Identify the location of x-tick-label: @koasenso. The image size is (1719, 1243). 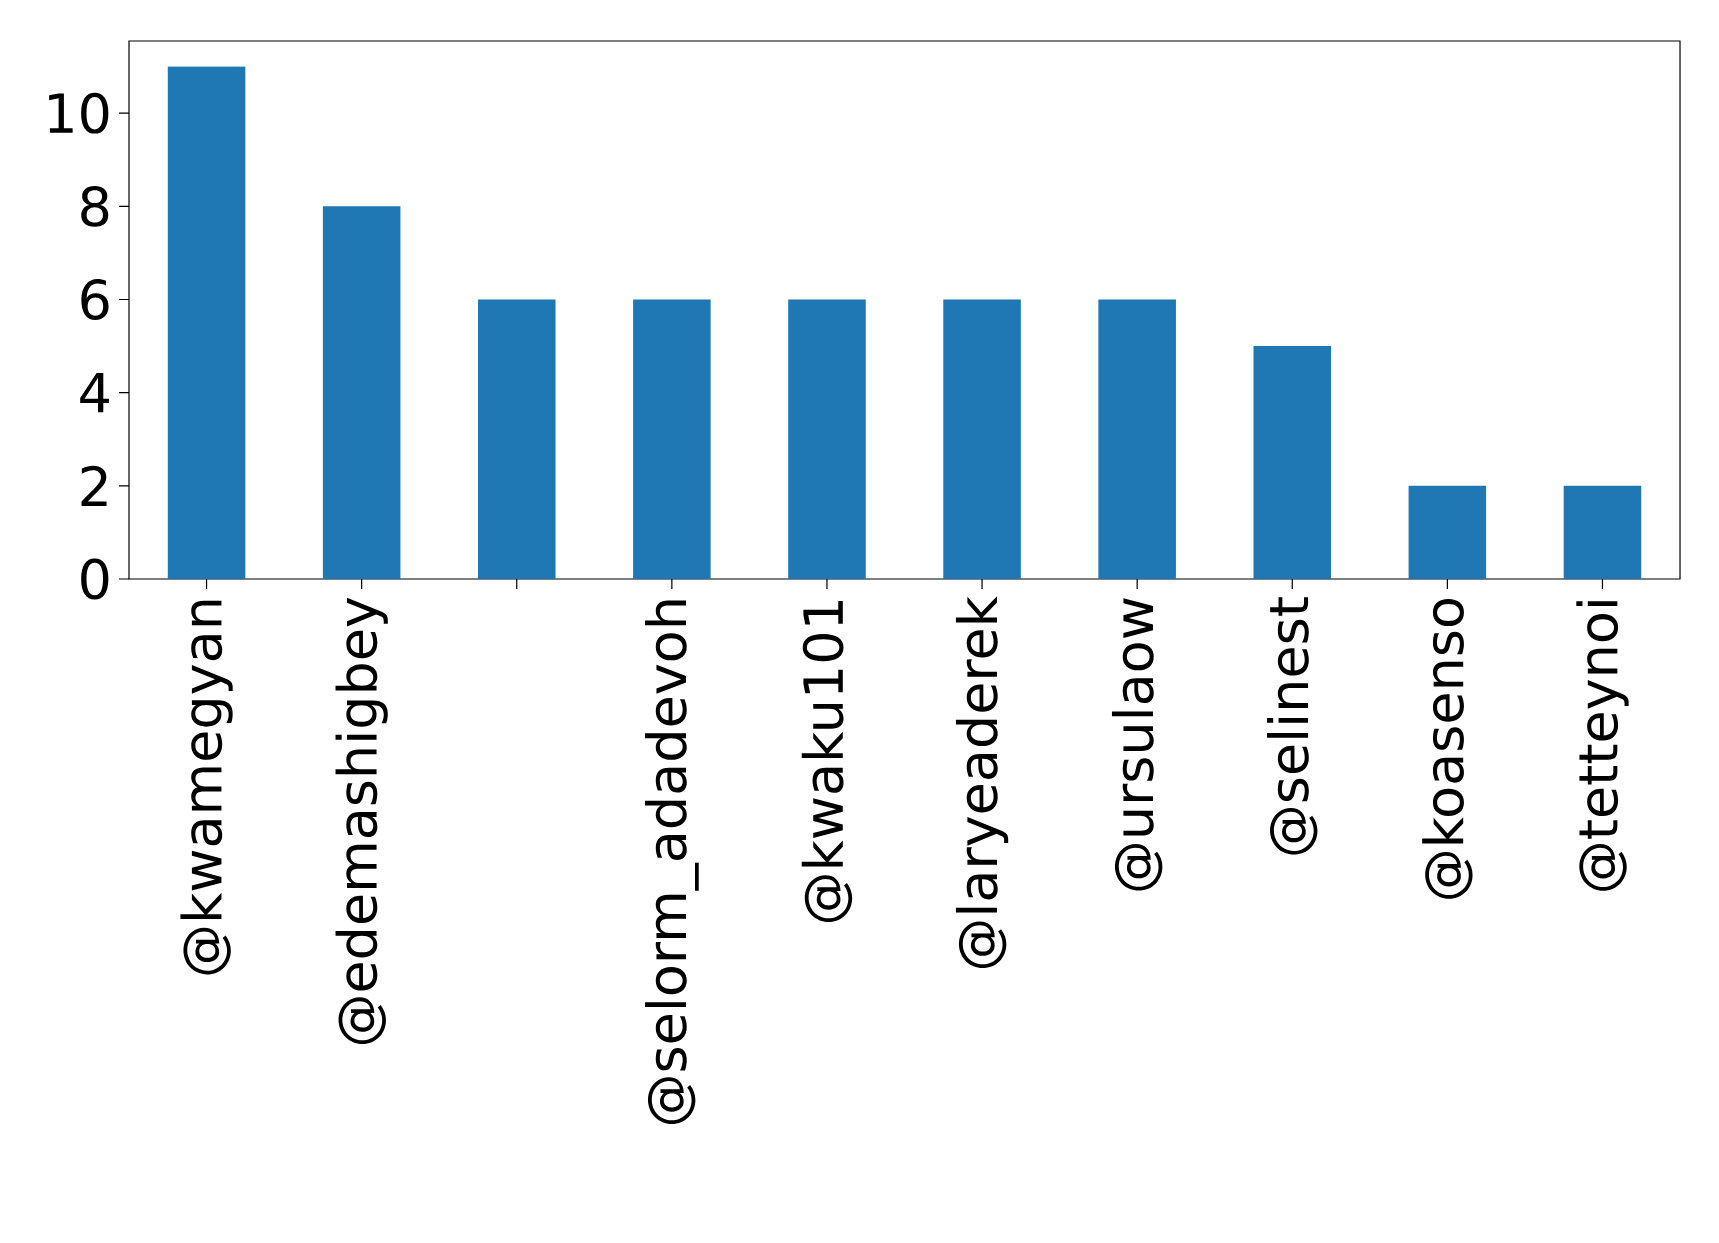
(1447, 748).